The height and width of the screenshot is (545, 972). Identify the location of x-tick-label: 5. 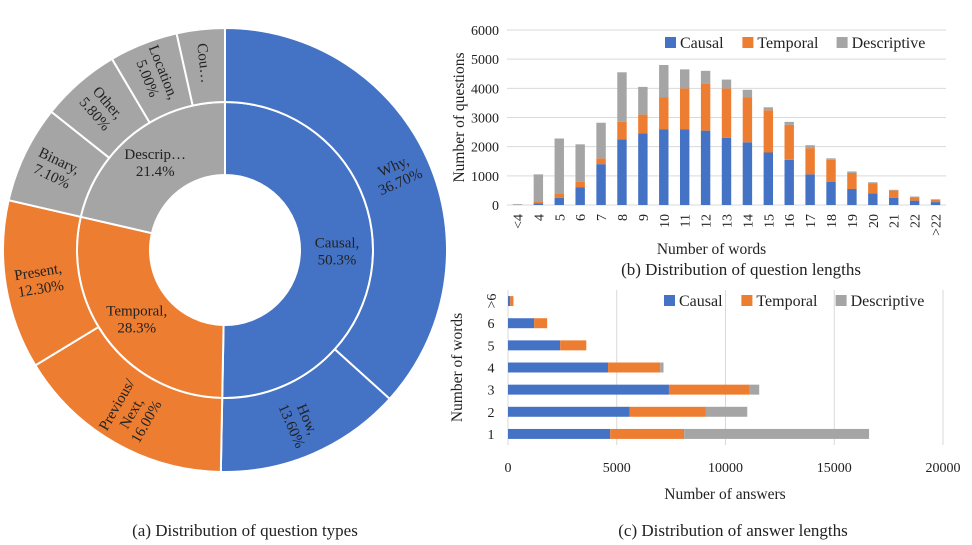
(560, 217).